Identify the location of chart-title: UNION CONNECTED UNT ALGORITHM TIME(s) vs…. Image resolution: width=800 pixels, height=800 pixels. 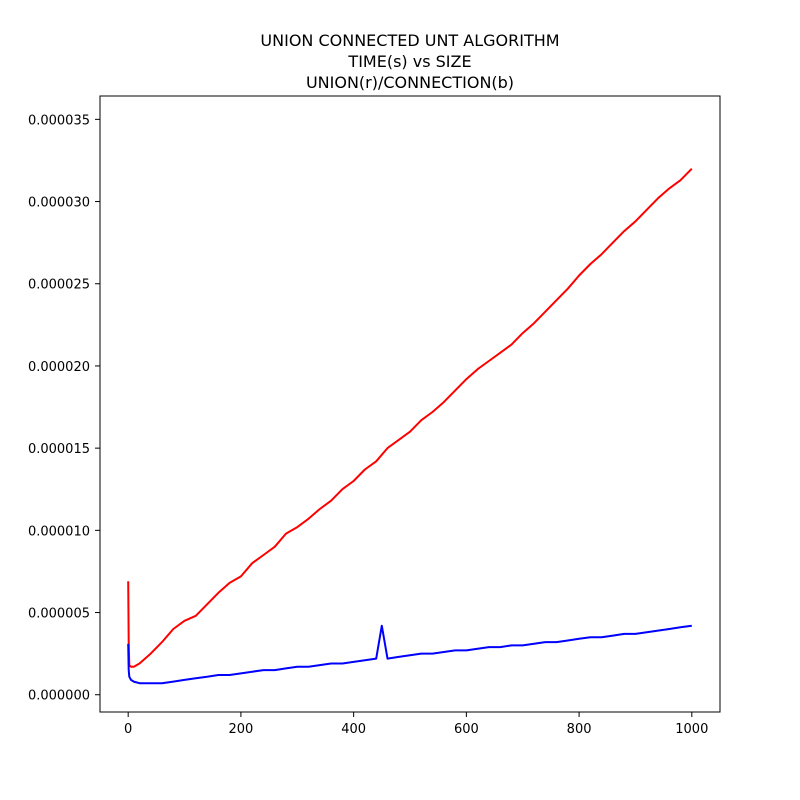
(400, 61).